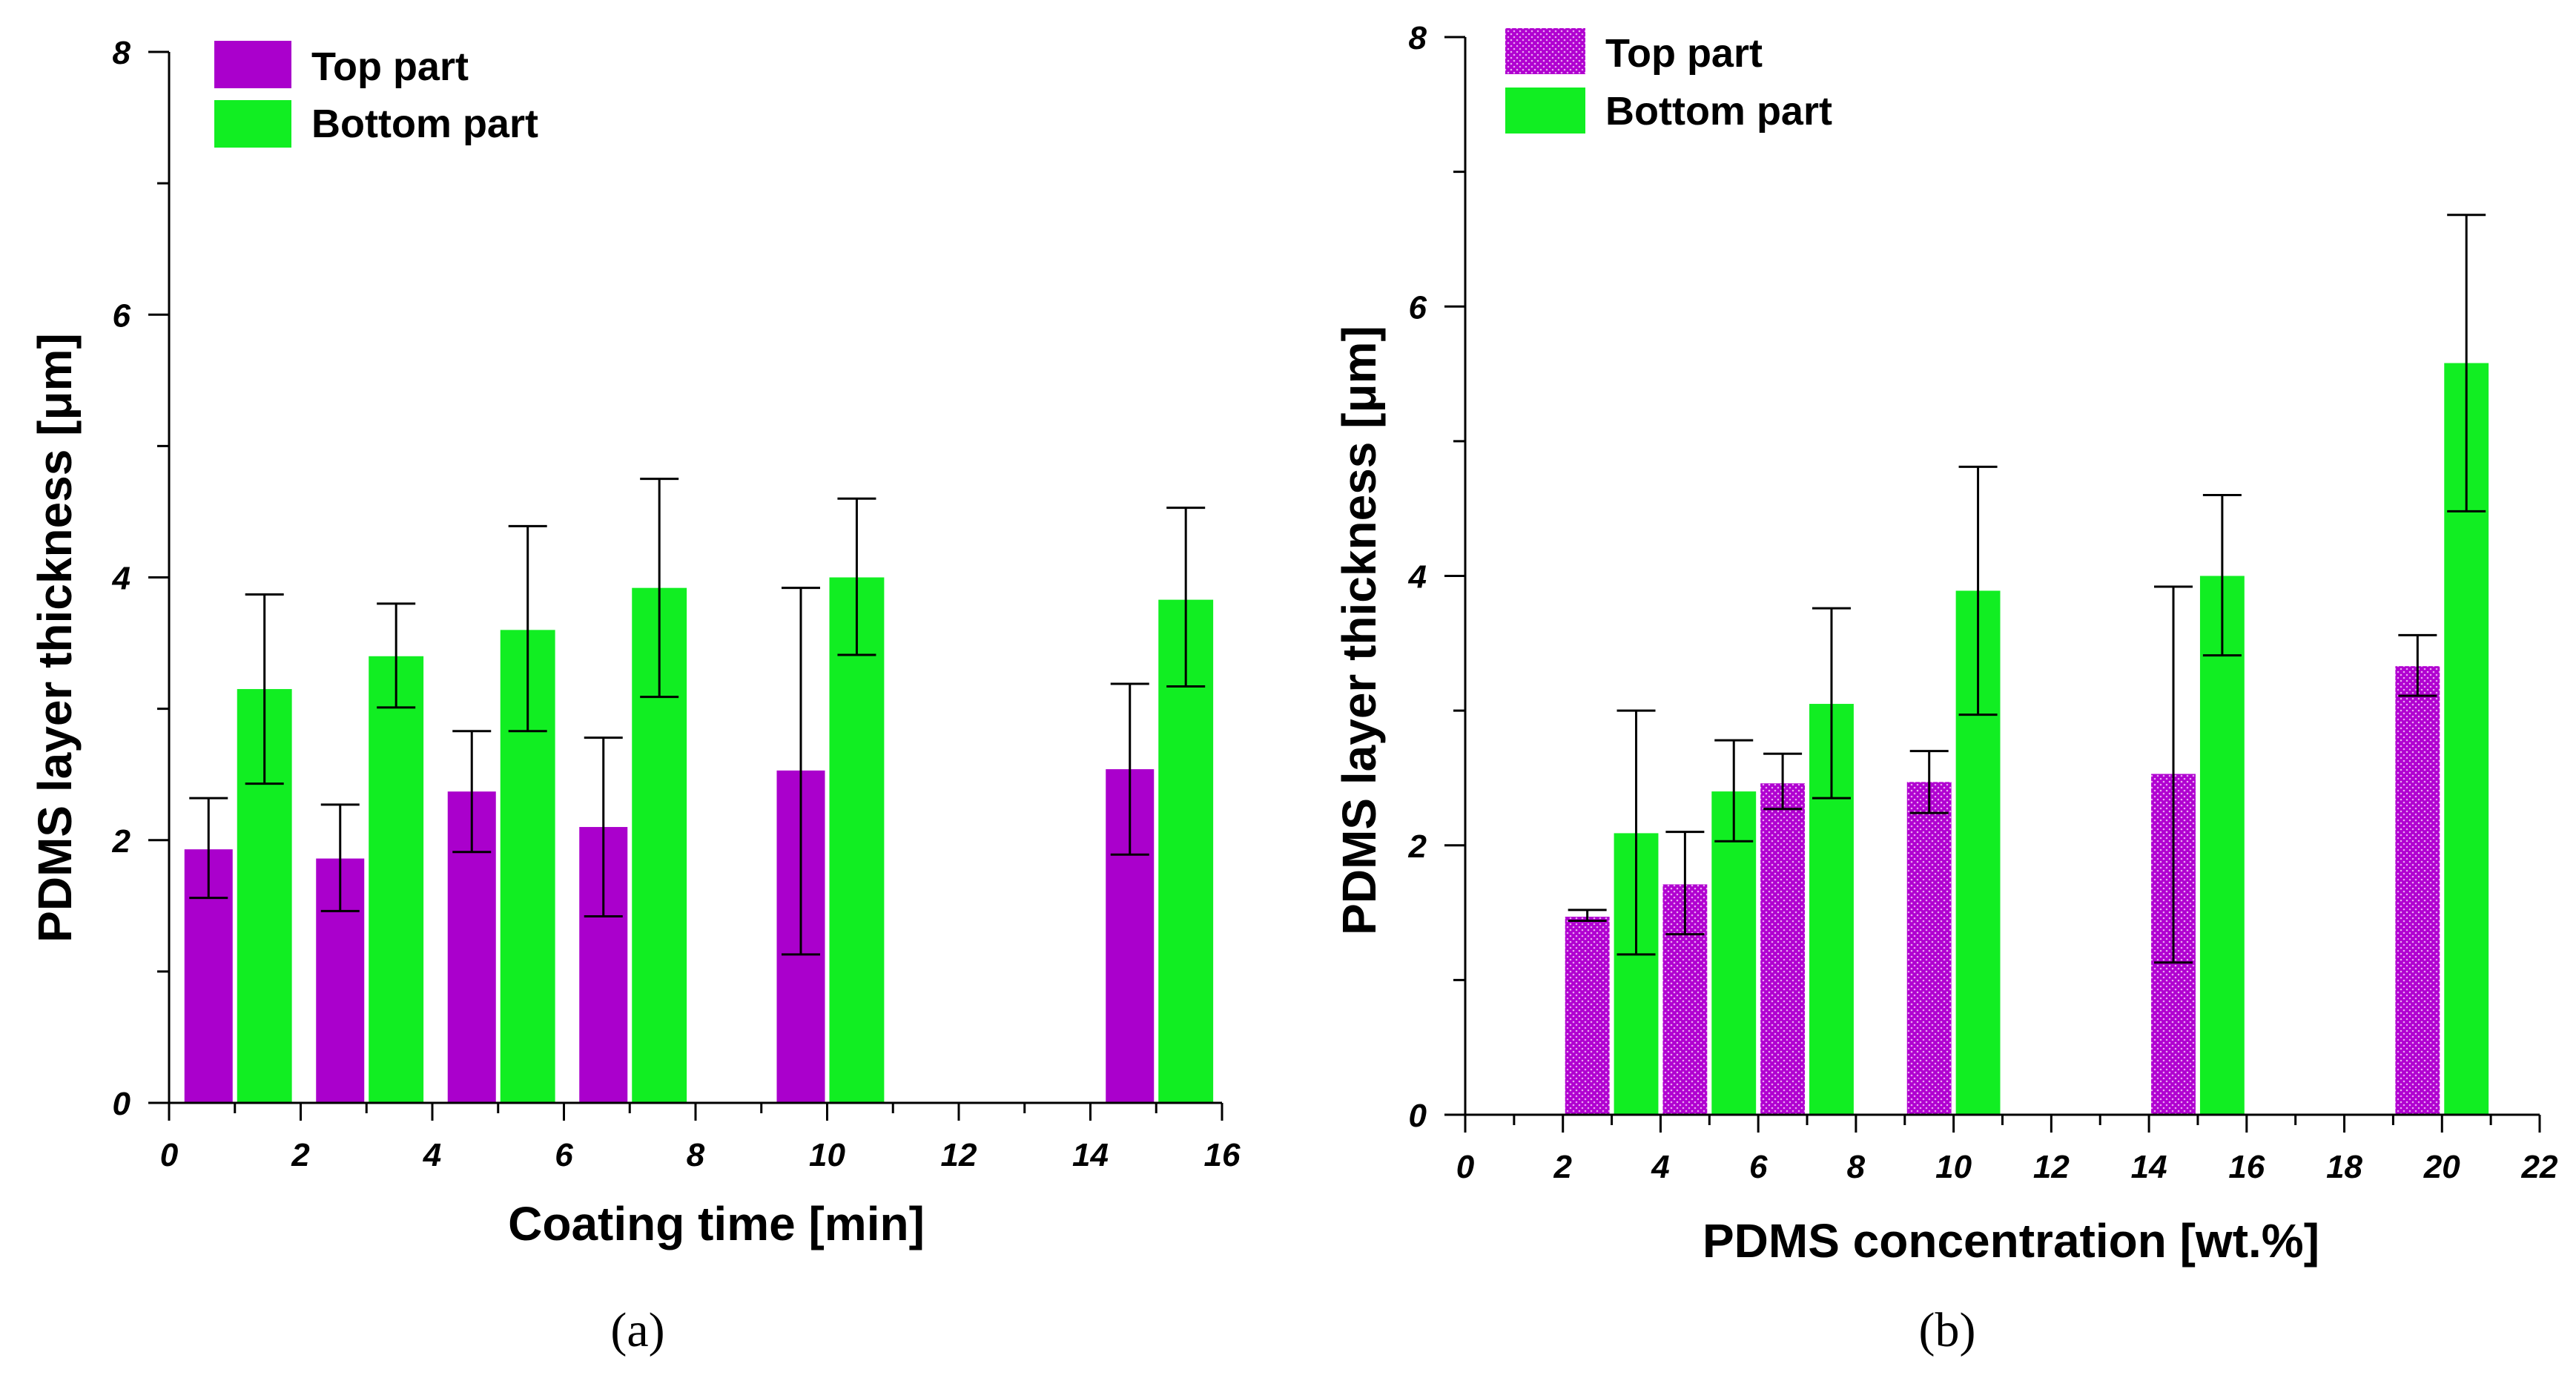  I want to click on legend-a: Top part Bottom part, so click(376, 94).